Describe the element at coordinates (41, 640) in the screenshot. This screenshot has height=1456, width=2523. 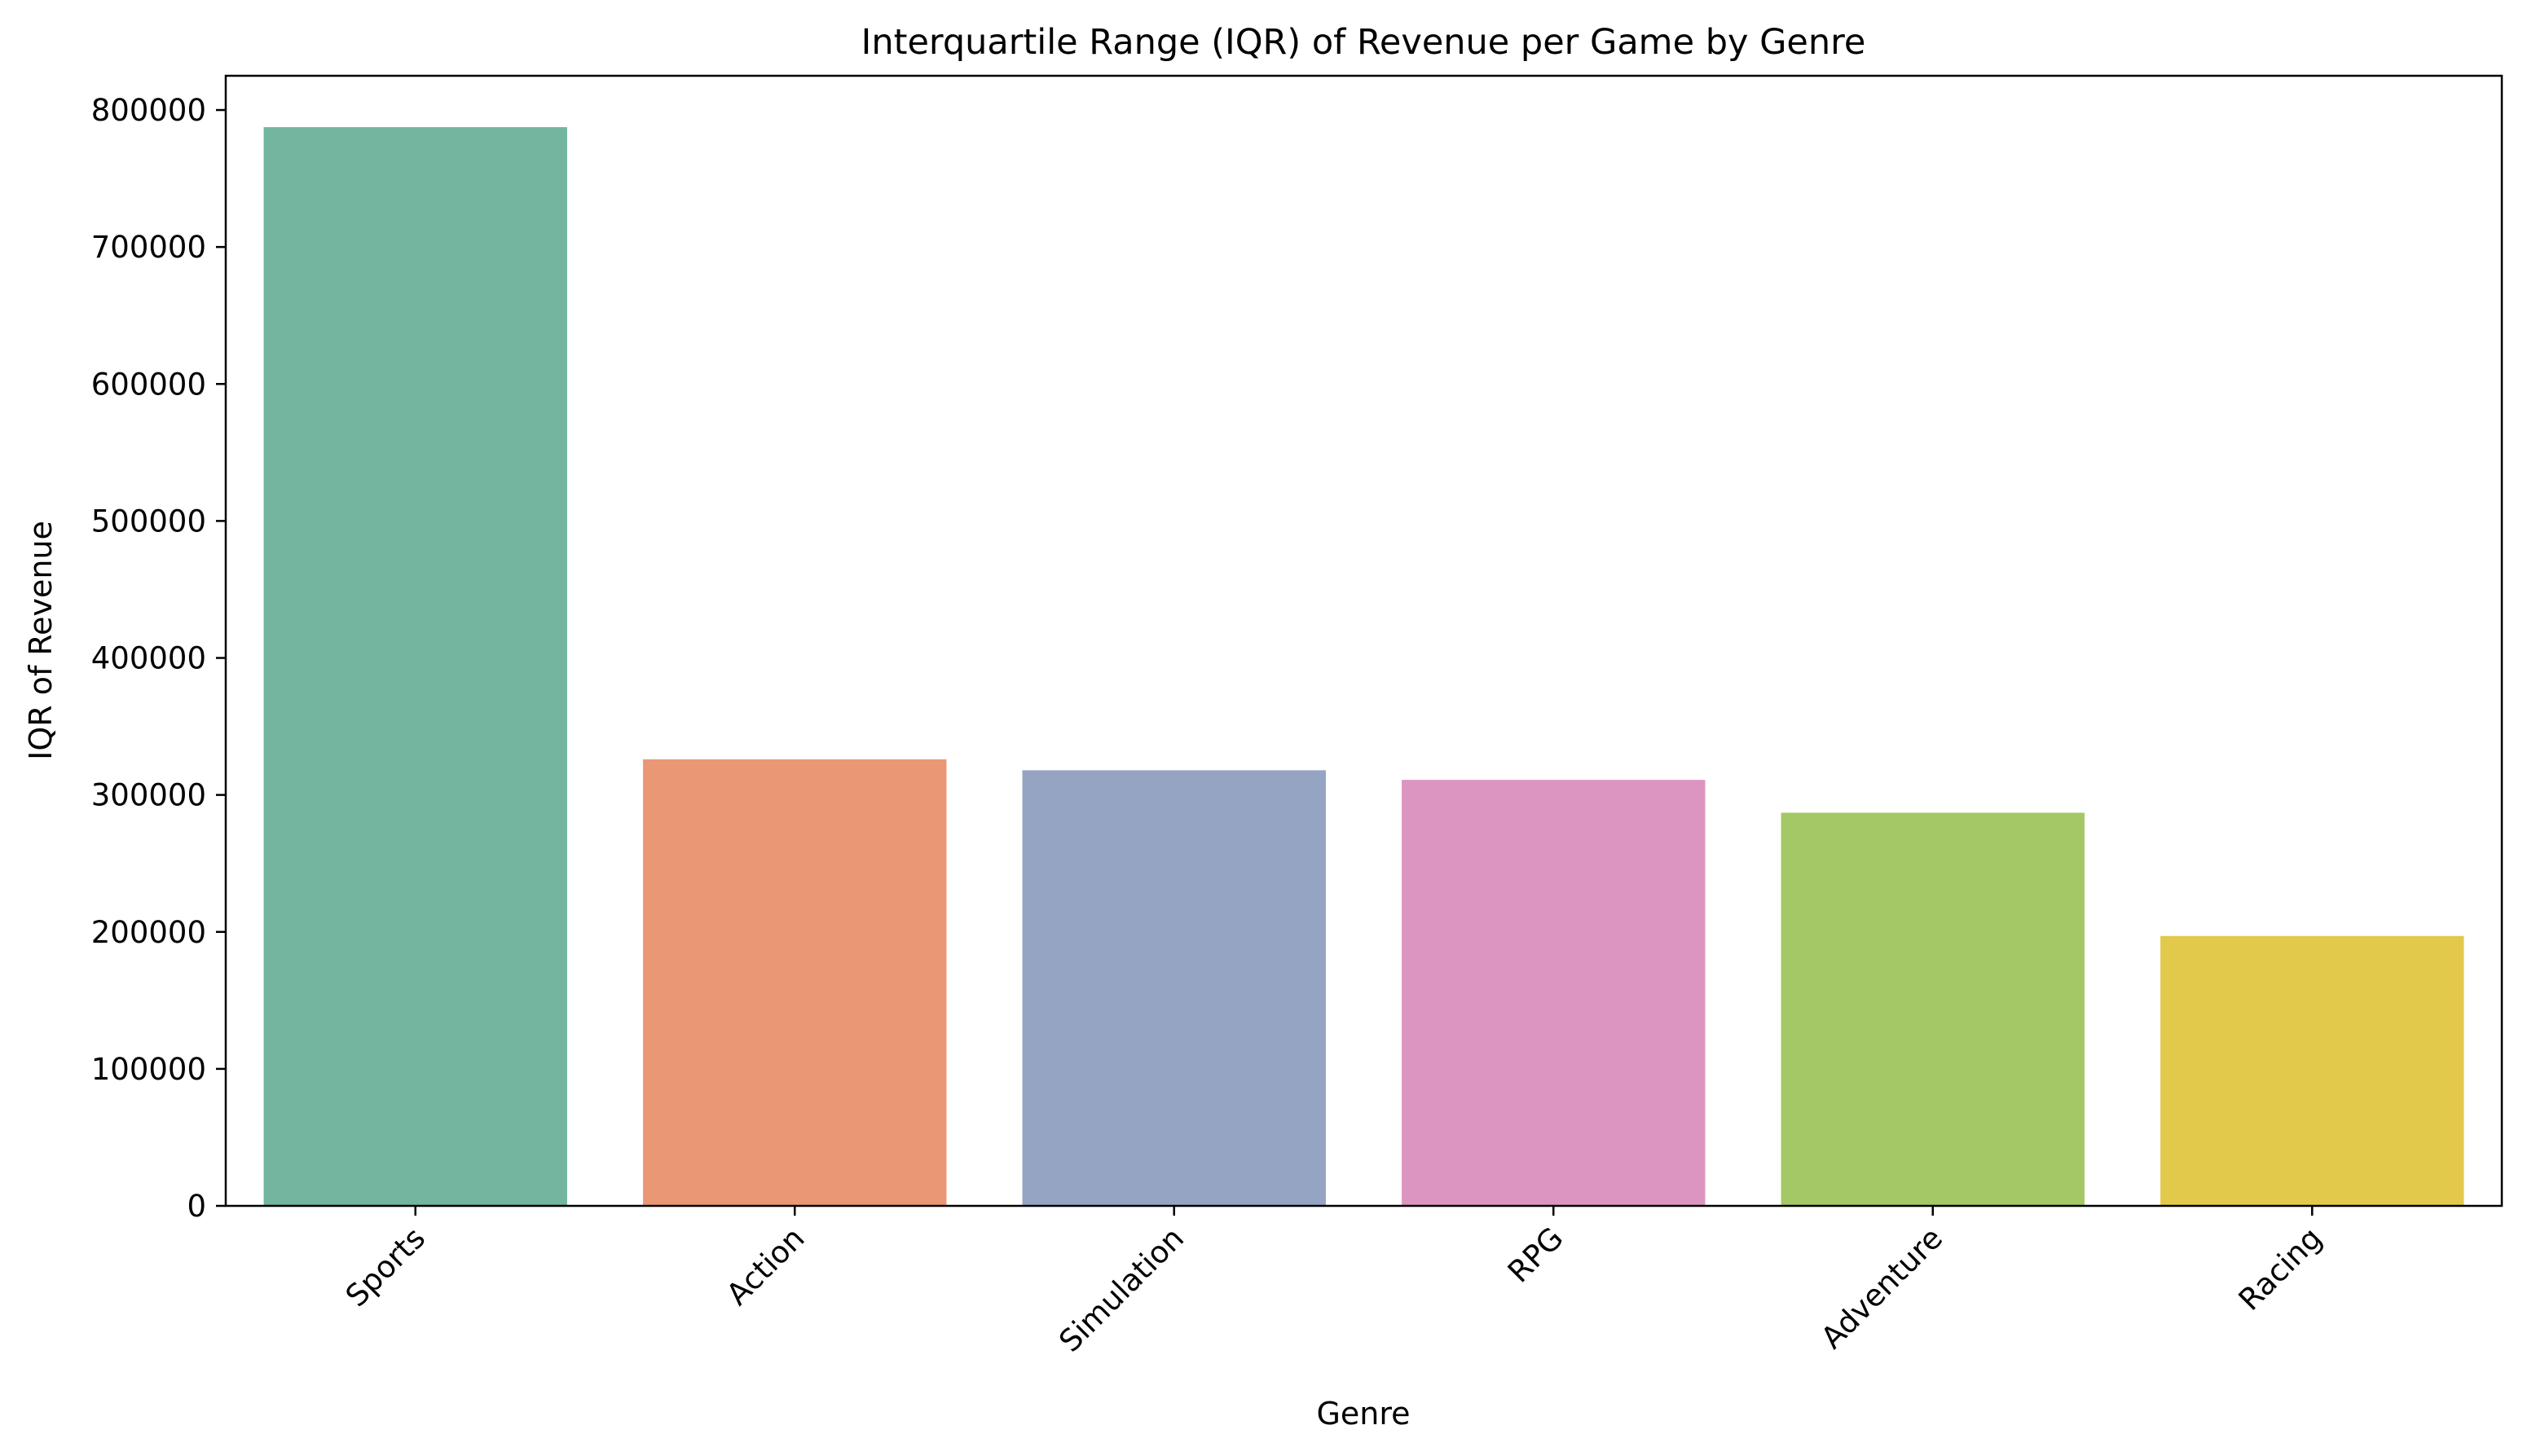
I see `y-axis-label: IQR of Revenue` at that location.